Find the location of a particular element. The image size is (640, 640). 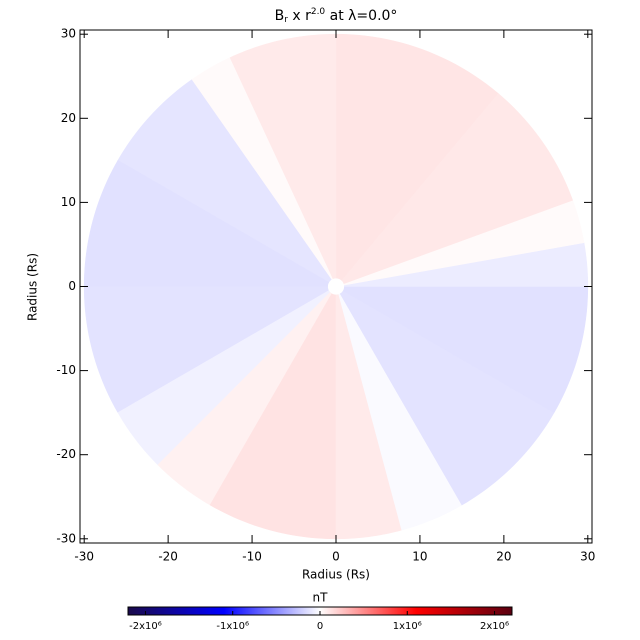

x-axis-label: Radius (Rs) is located at coordinates (336, 575).